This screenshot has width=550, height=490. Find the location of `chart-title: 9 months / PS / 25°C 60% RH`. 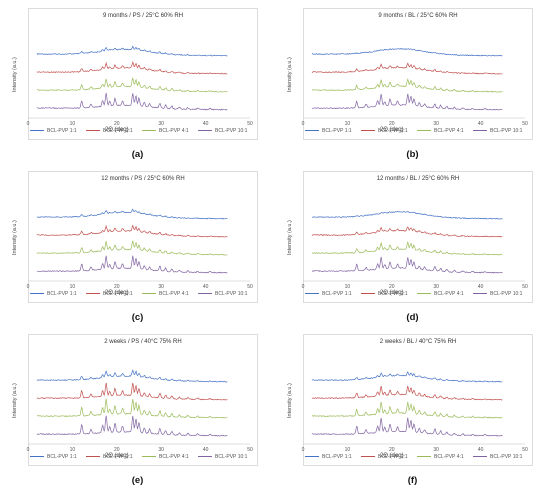

chart-title: 9 months / PS / 25°C 60% RH is located at coordinates (143, 16).